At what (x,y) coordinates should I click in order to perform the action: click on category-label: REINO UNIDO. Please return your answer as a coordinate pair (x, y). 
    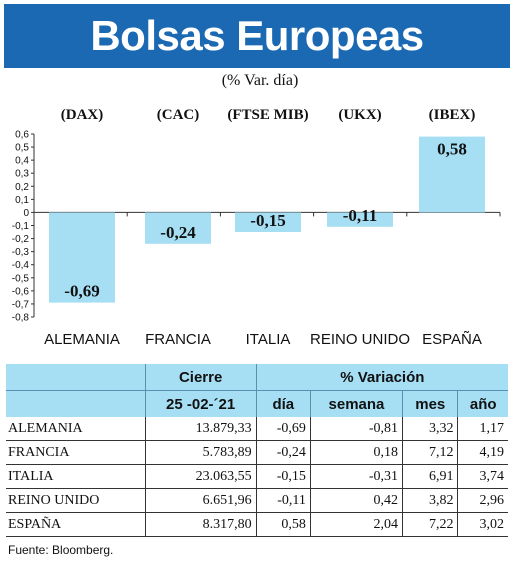
    Looking at the image, I should click on (360, 339).